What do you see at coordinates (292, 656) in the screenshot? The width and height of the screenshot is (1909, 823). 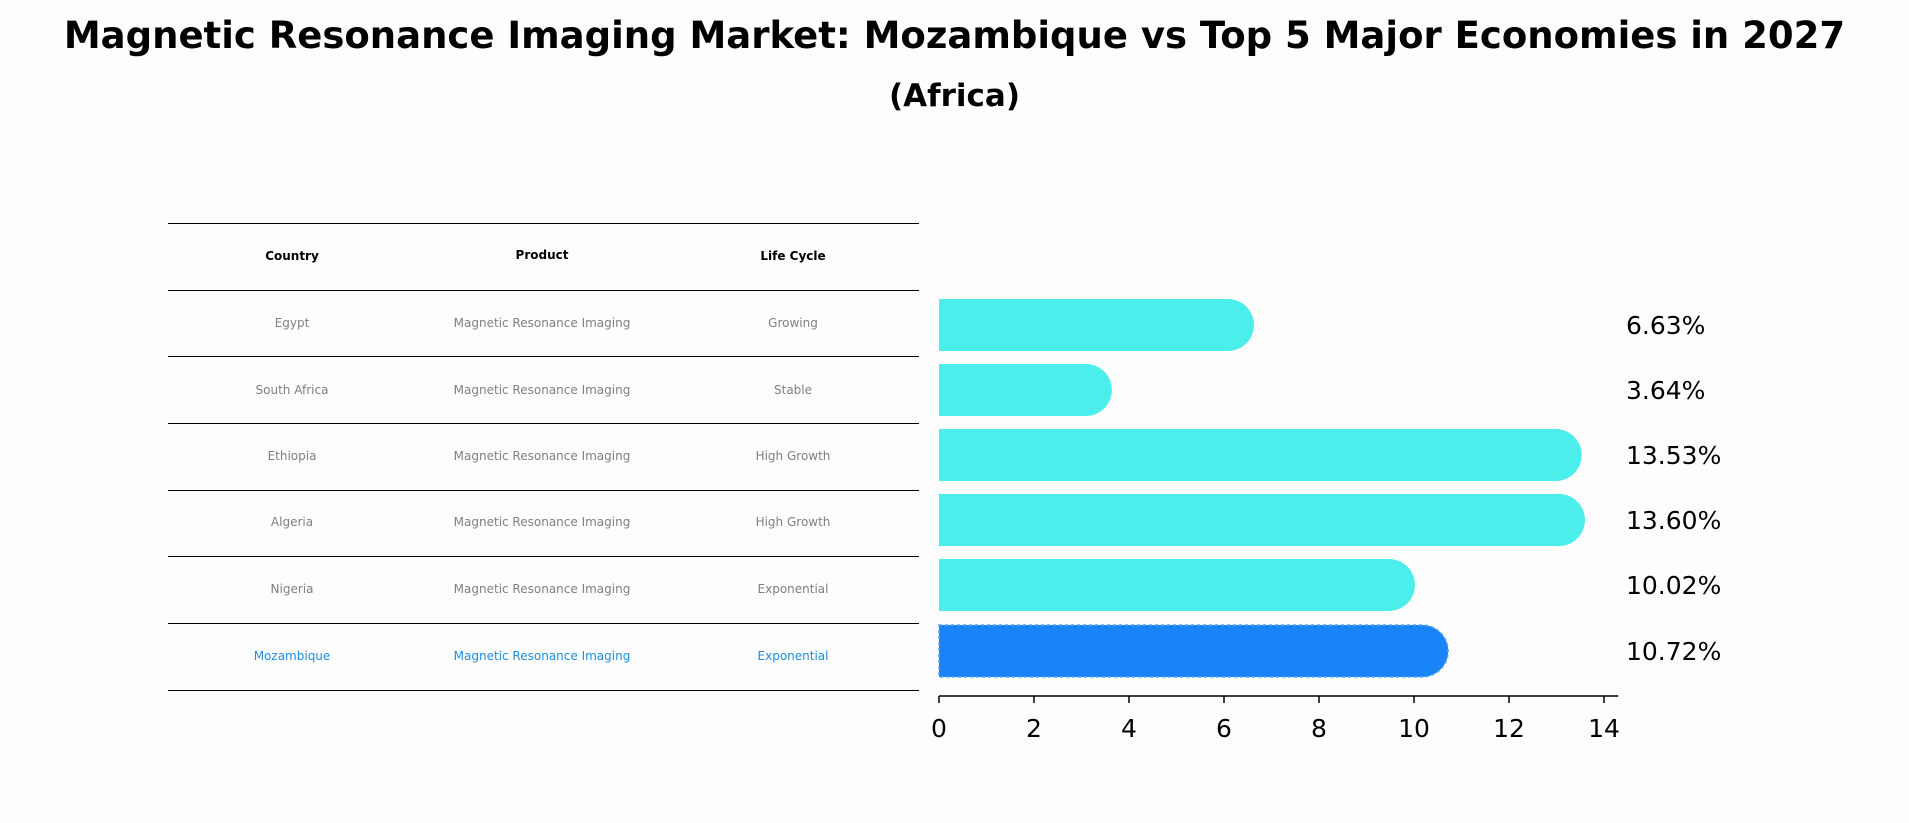 I see `cell-country-highlight: Mozambique` at bounding box center [292, 656].